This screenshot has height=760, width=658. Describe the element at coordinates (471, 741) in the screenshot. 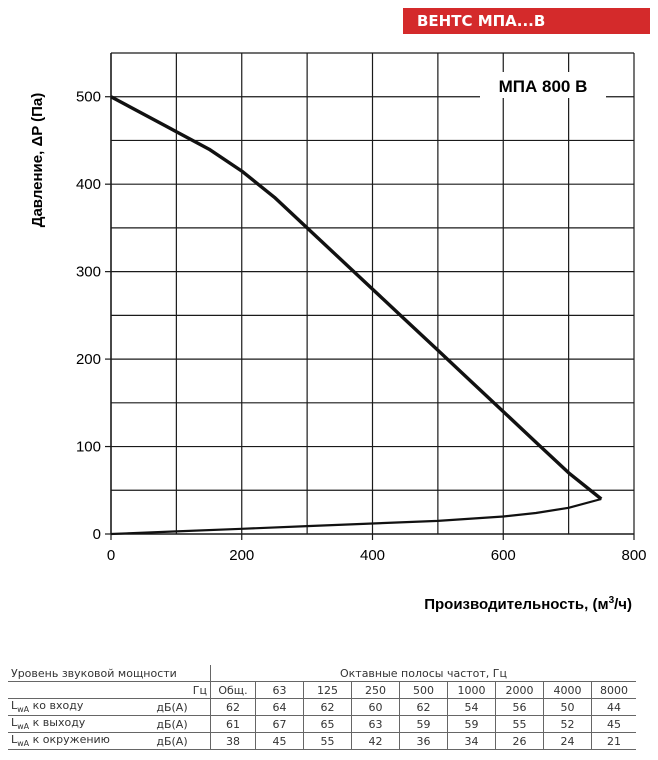

I see `value-cell: 34` at that location.